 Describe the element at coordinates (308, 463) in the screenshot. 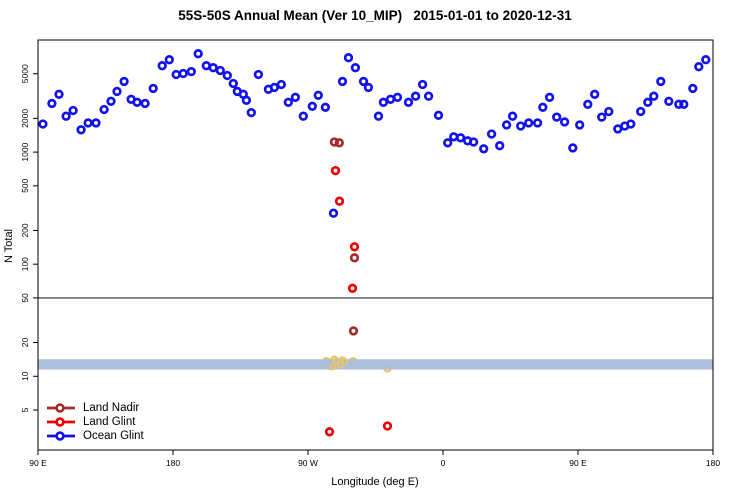

I see `x-tick-label: 90 W` at that location.